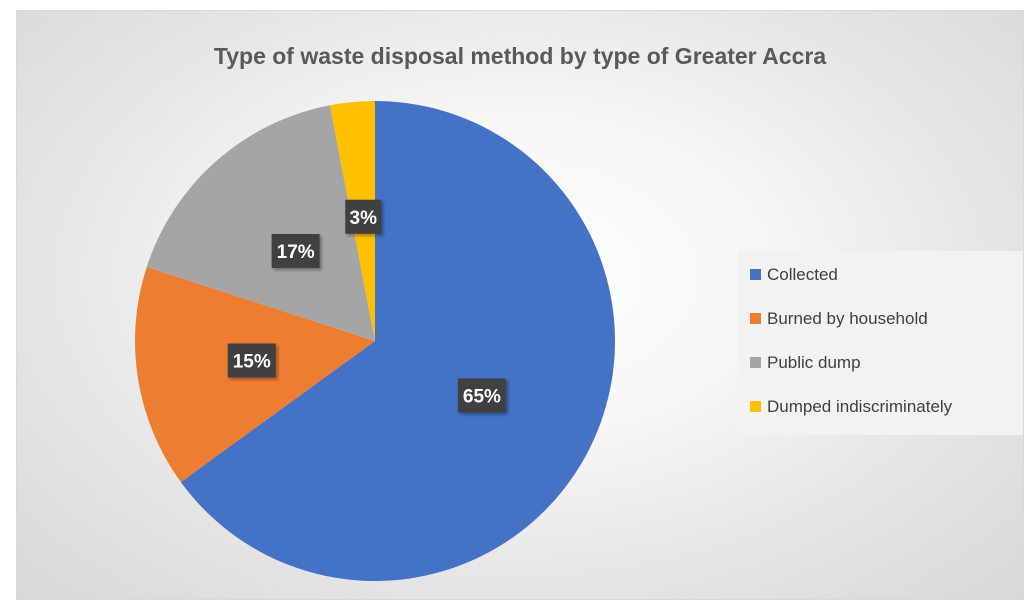  I want to click on data-label-text: 3%, so click(364, 218).